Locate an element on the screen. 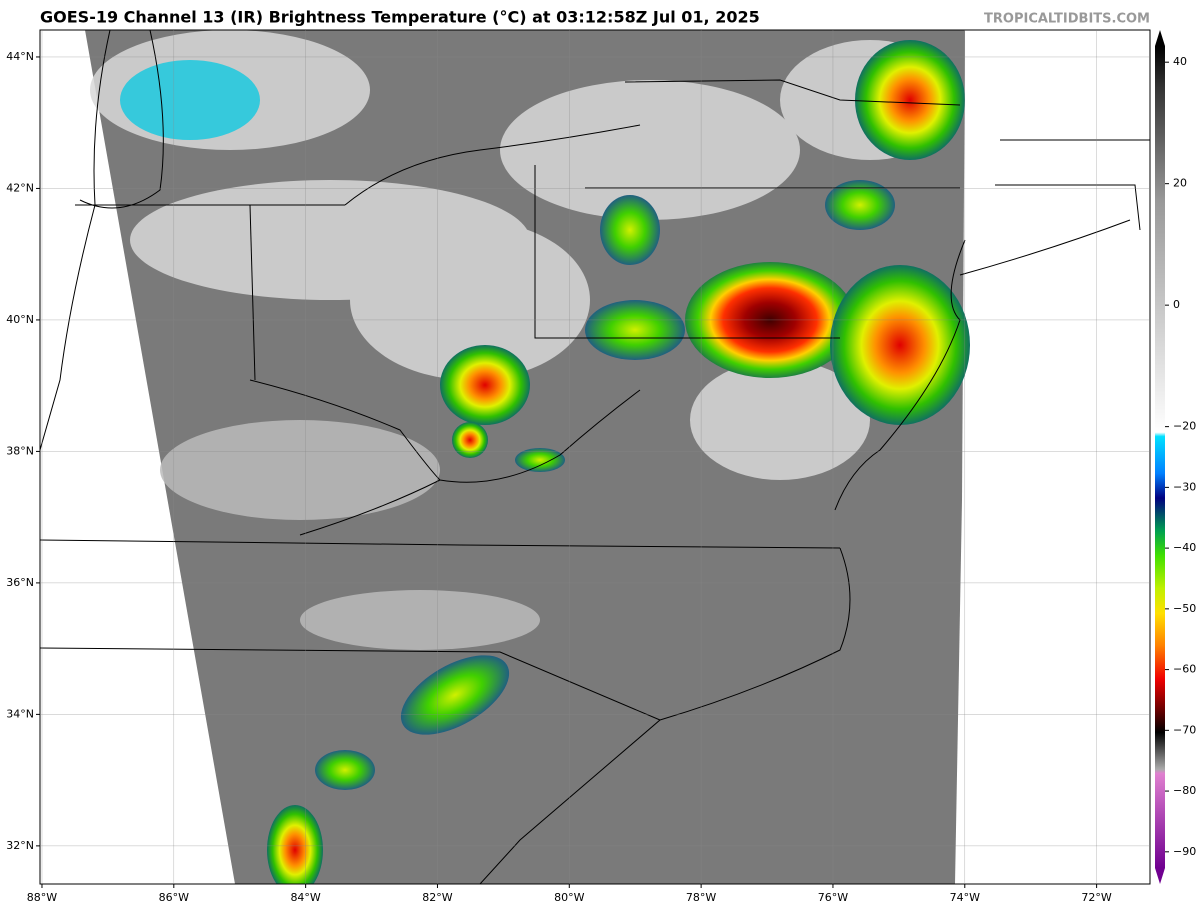  lat-label: 42°N is located at coordinates (20, 187).